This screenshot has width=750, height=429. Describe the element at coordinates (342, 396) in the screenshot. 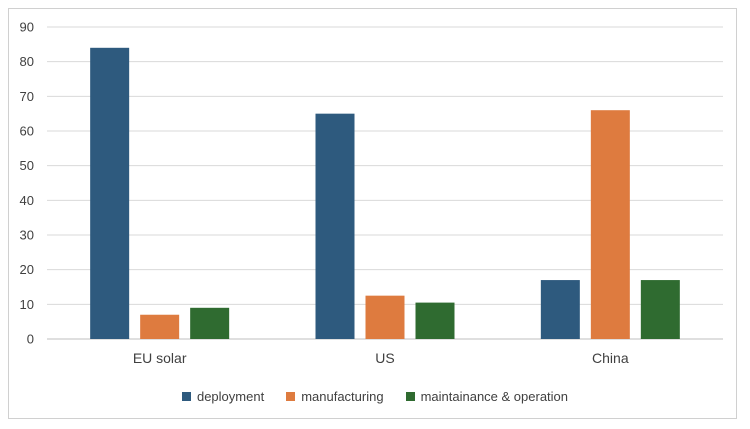

I see `legend-label: manufacturing` at that location.